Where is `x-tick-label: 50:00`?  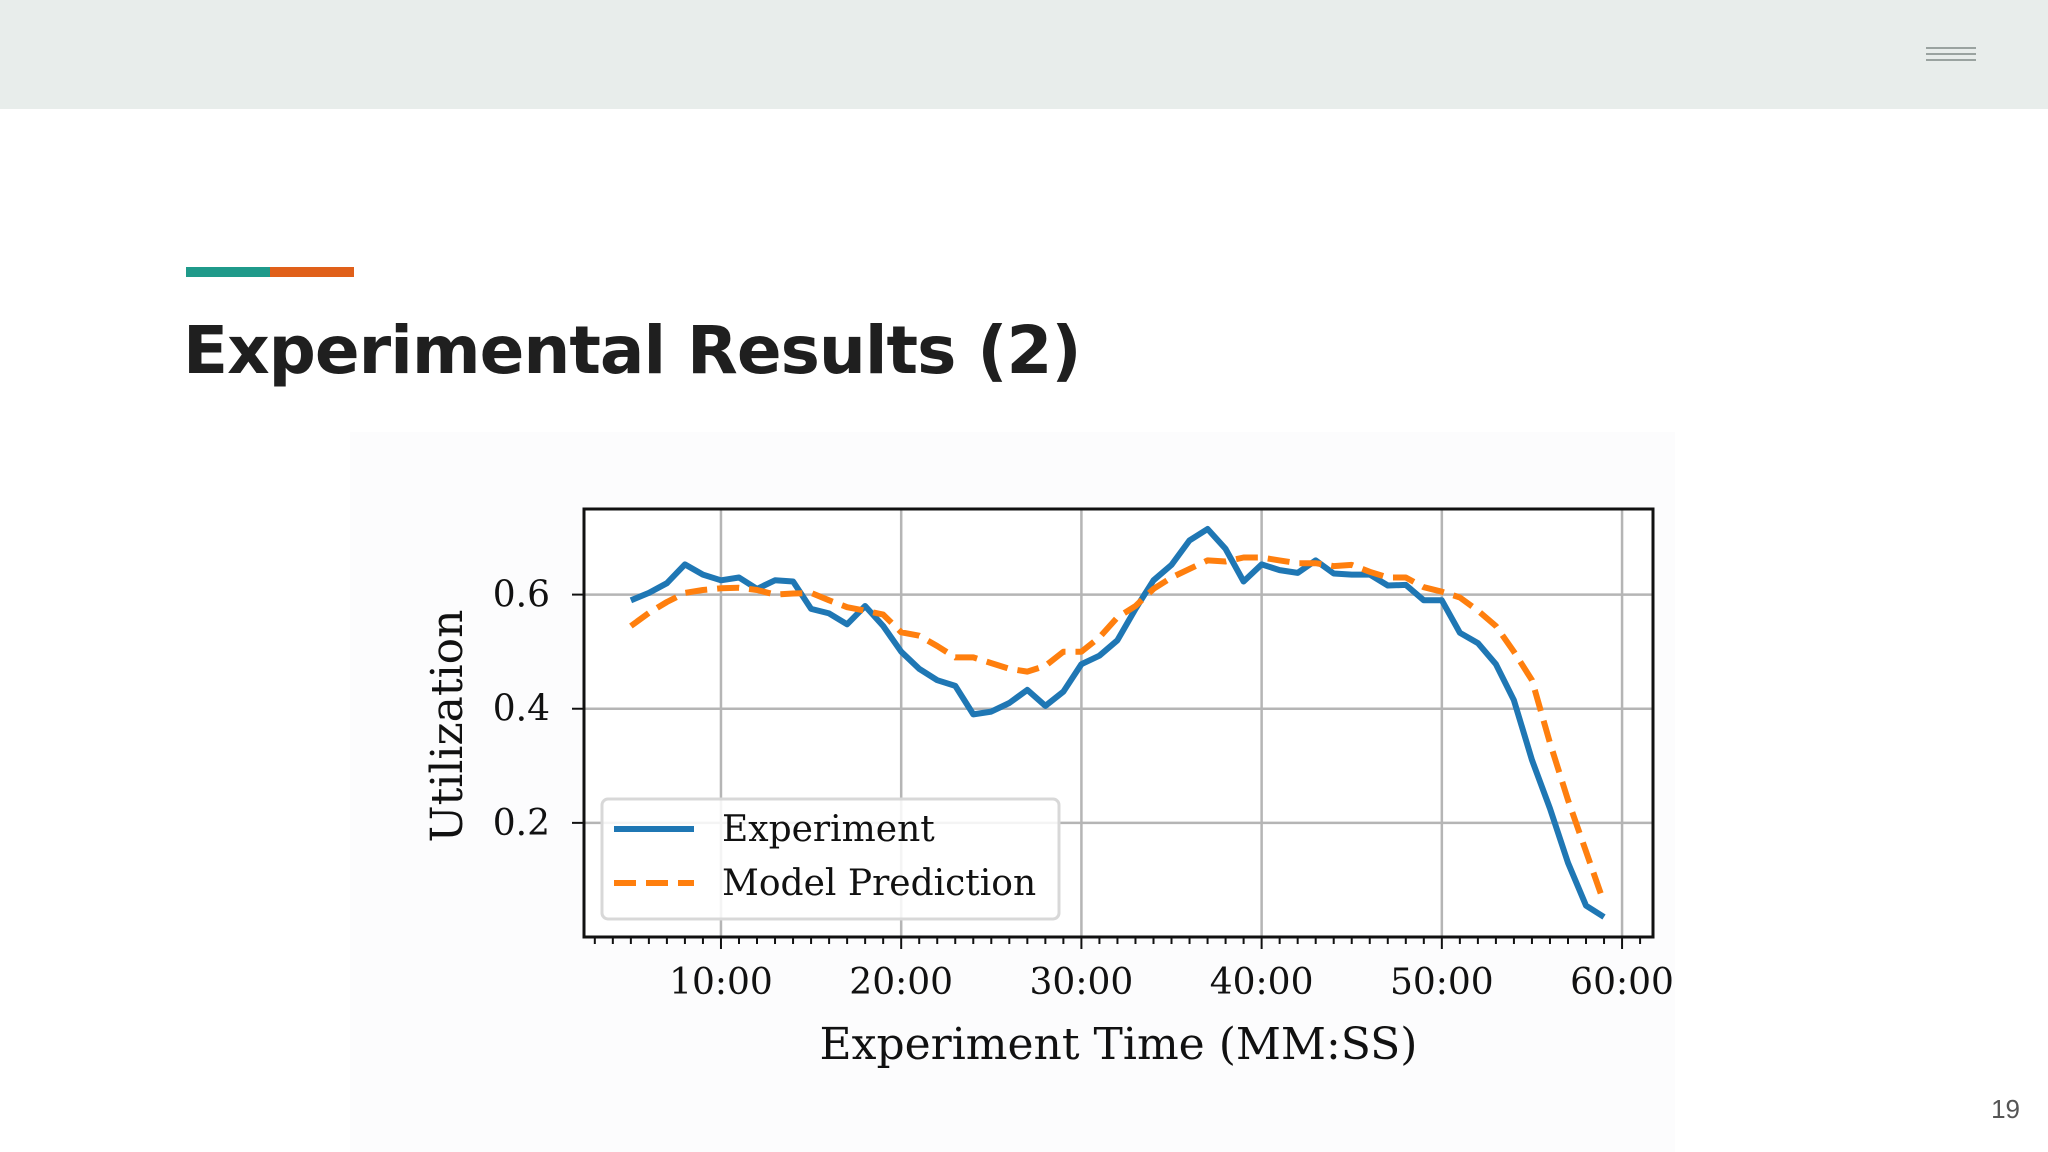
x-tick-label: 50:00 is located at coordinates (1442, 982).